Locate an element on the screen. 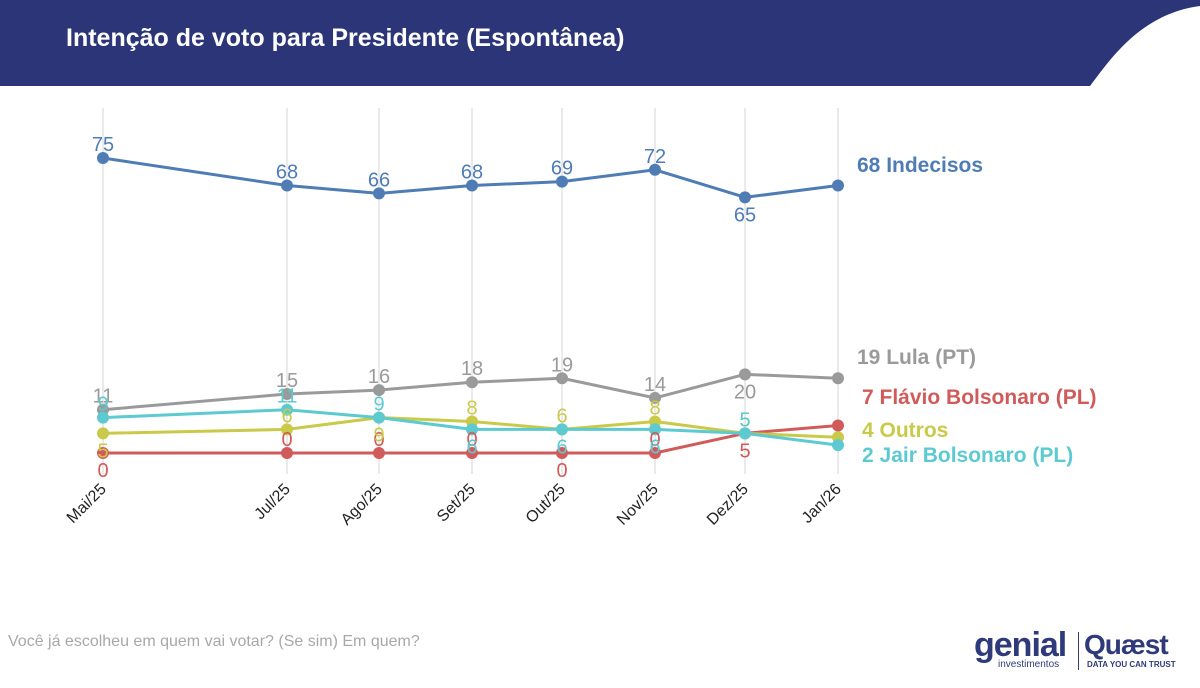  genial-logo: genial is located at coordinates (1020, 645).